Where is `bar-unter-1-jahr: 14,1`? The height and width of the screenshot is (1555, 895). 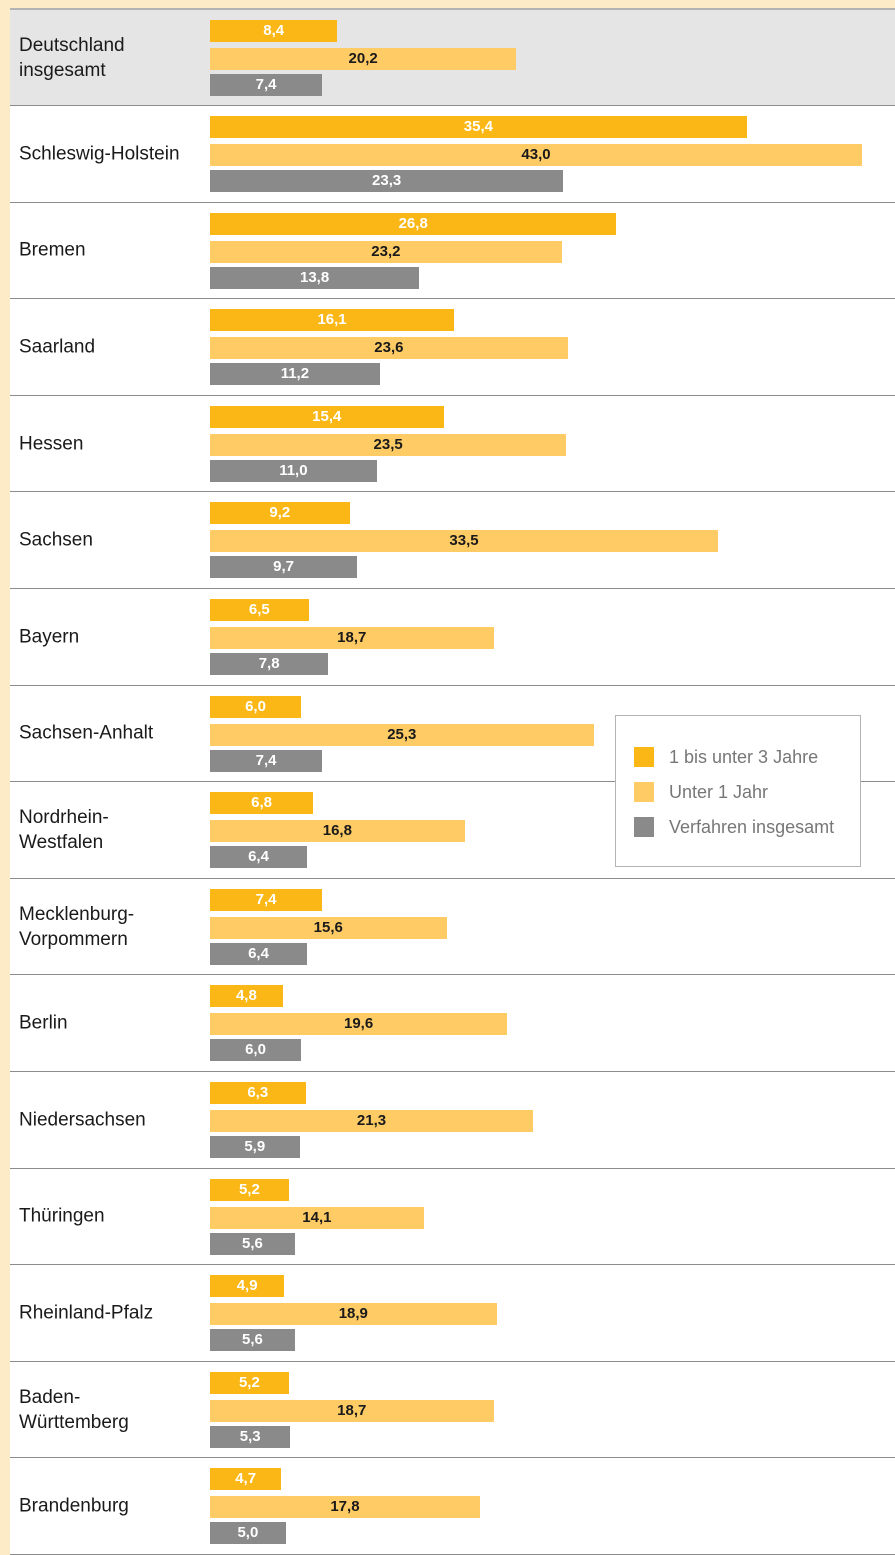
bar-unter-1-jahr: 14,1 is located at coordinates (317, 1217).